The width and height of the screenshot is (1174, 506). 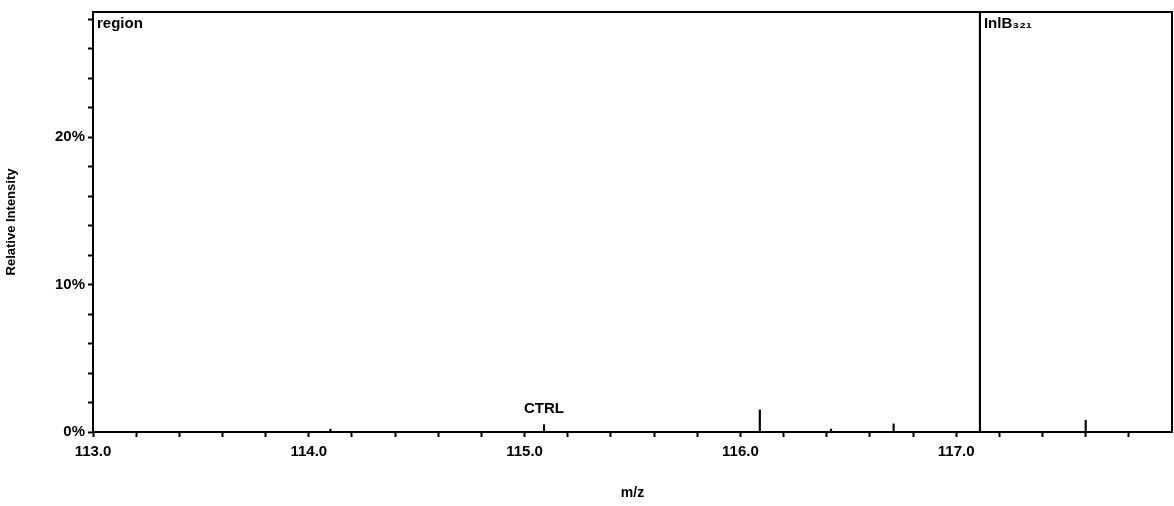 What do you see at coordinates (632, 492) in the screenshot?
I see `x-axis-title: m/z` at bounding box center [632, 492].